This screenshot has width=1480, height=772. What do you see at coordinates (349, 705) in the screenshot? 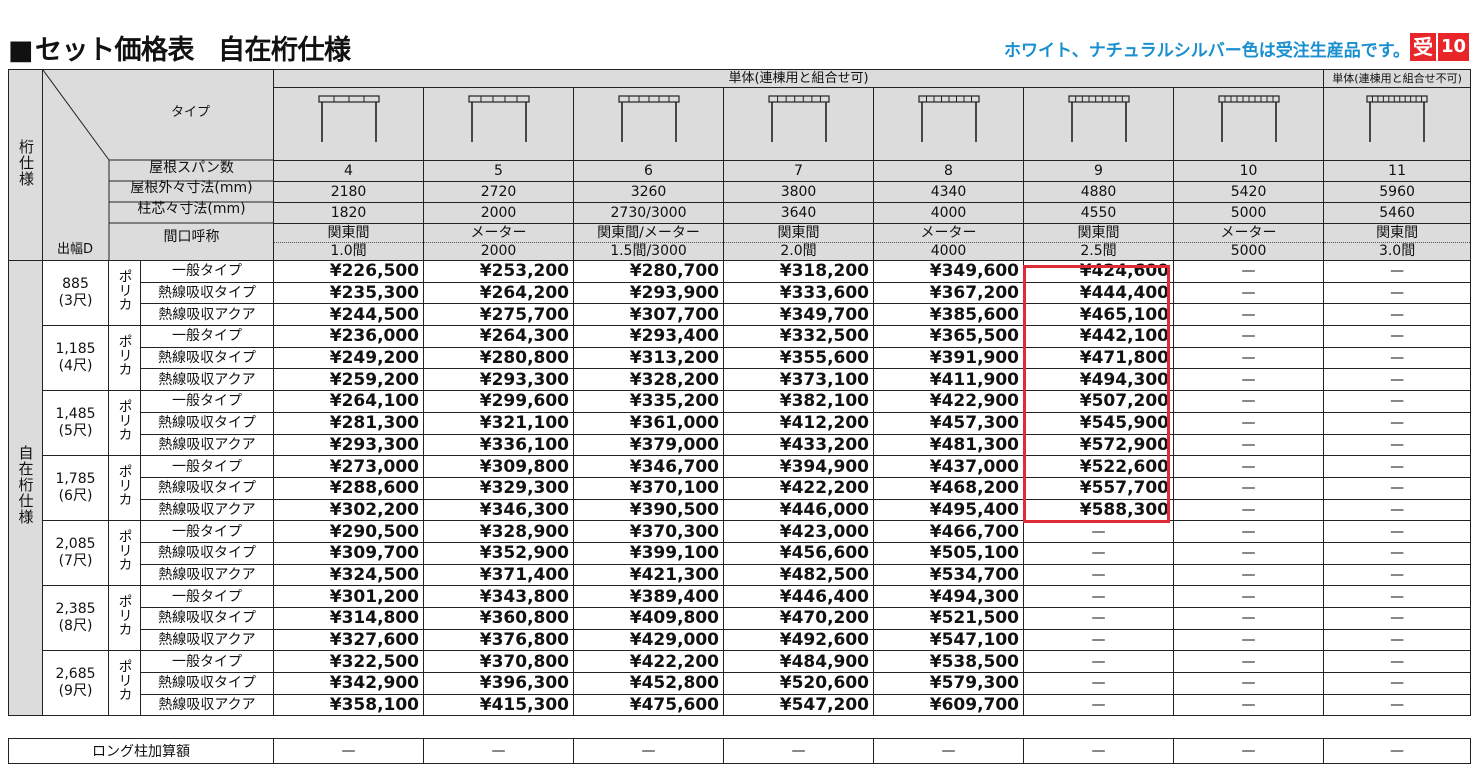
I see `price-cell: ¥358,100` at bounding box center [349, 705].